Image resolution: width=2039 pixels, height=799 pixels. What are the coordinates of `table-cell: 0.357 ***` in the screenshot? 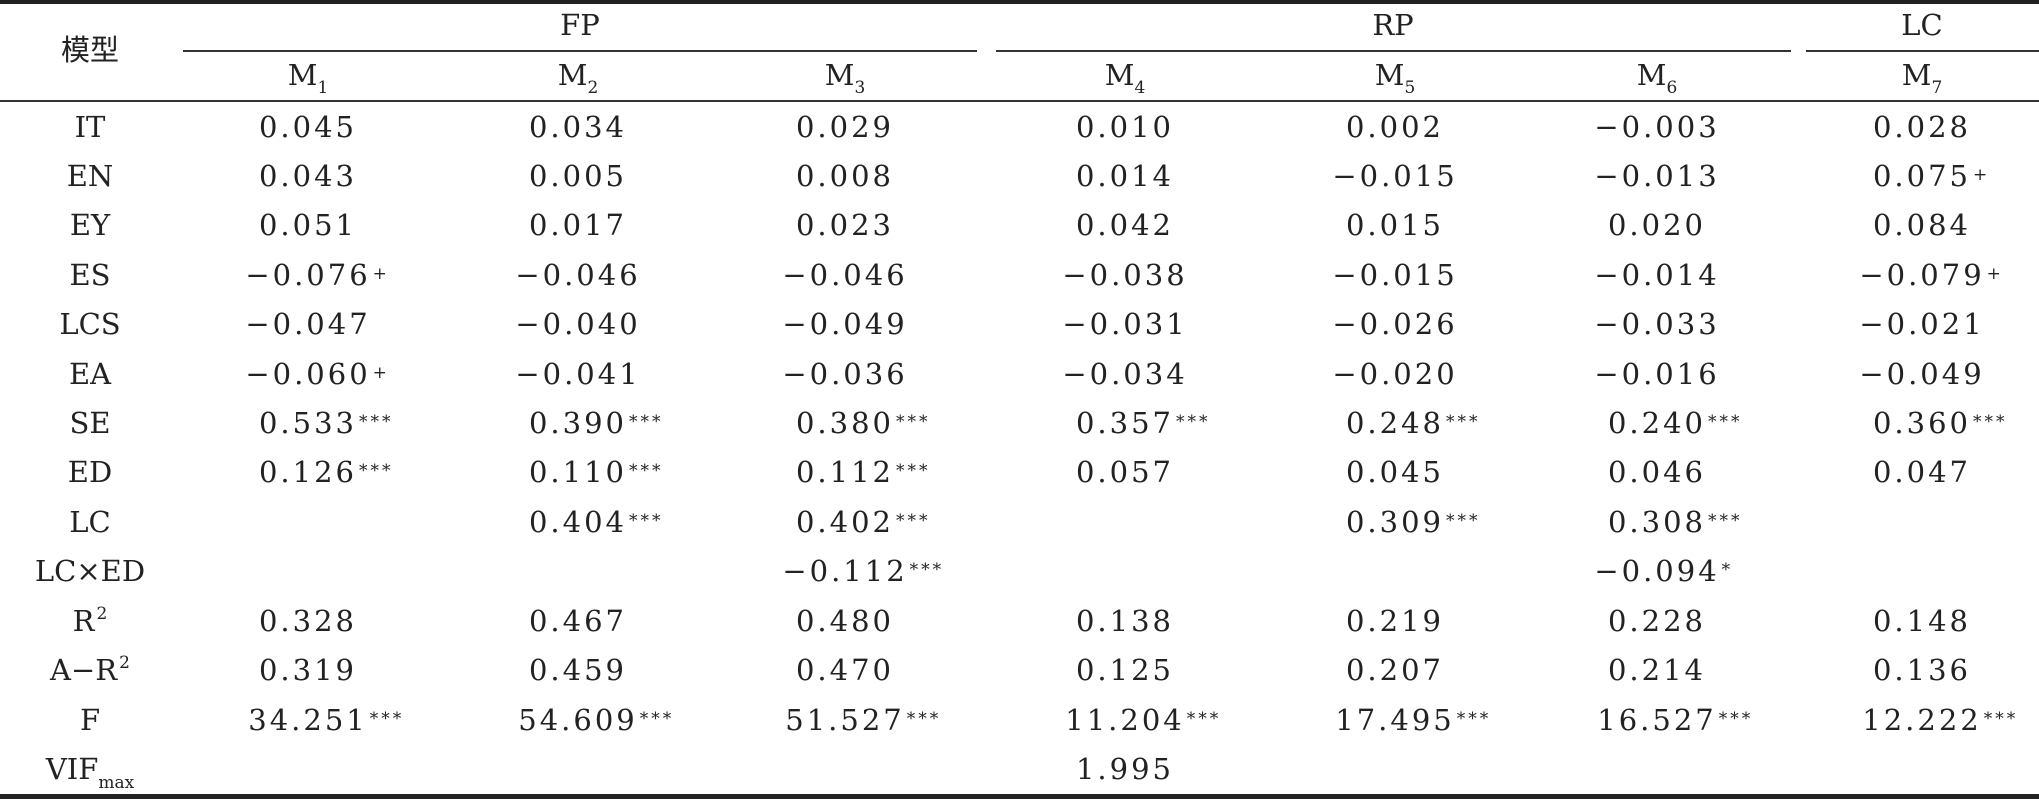 It's located at (1125, 423).